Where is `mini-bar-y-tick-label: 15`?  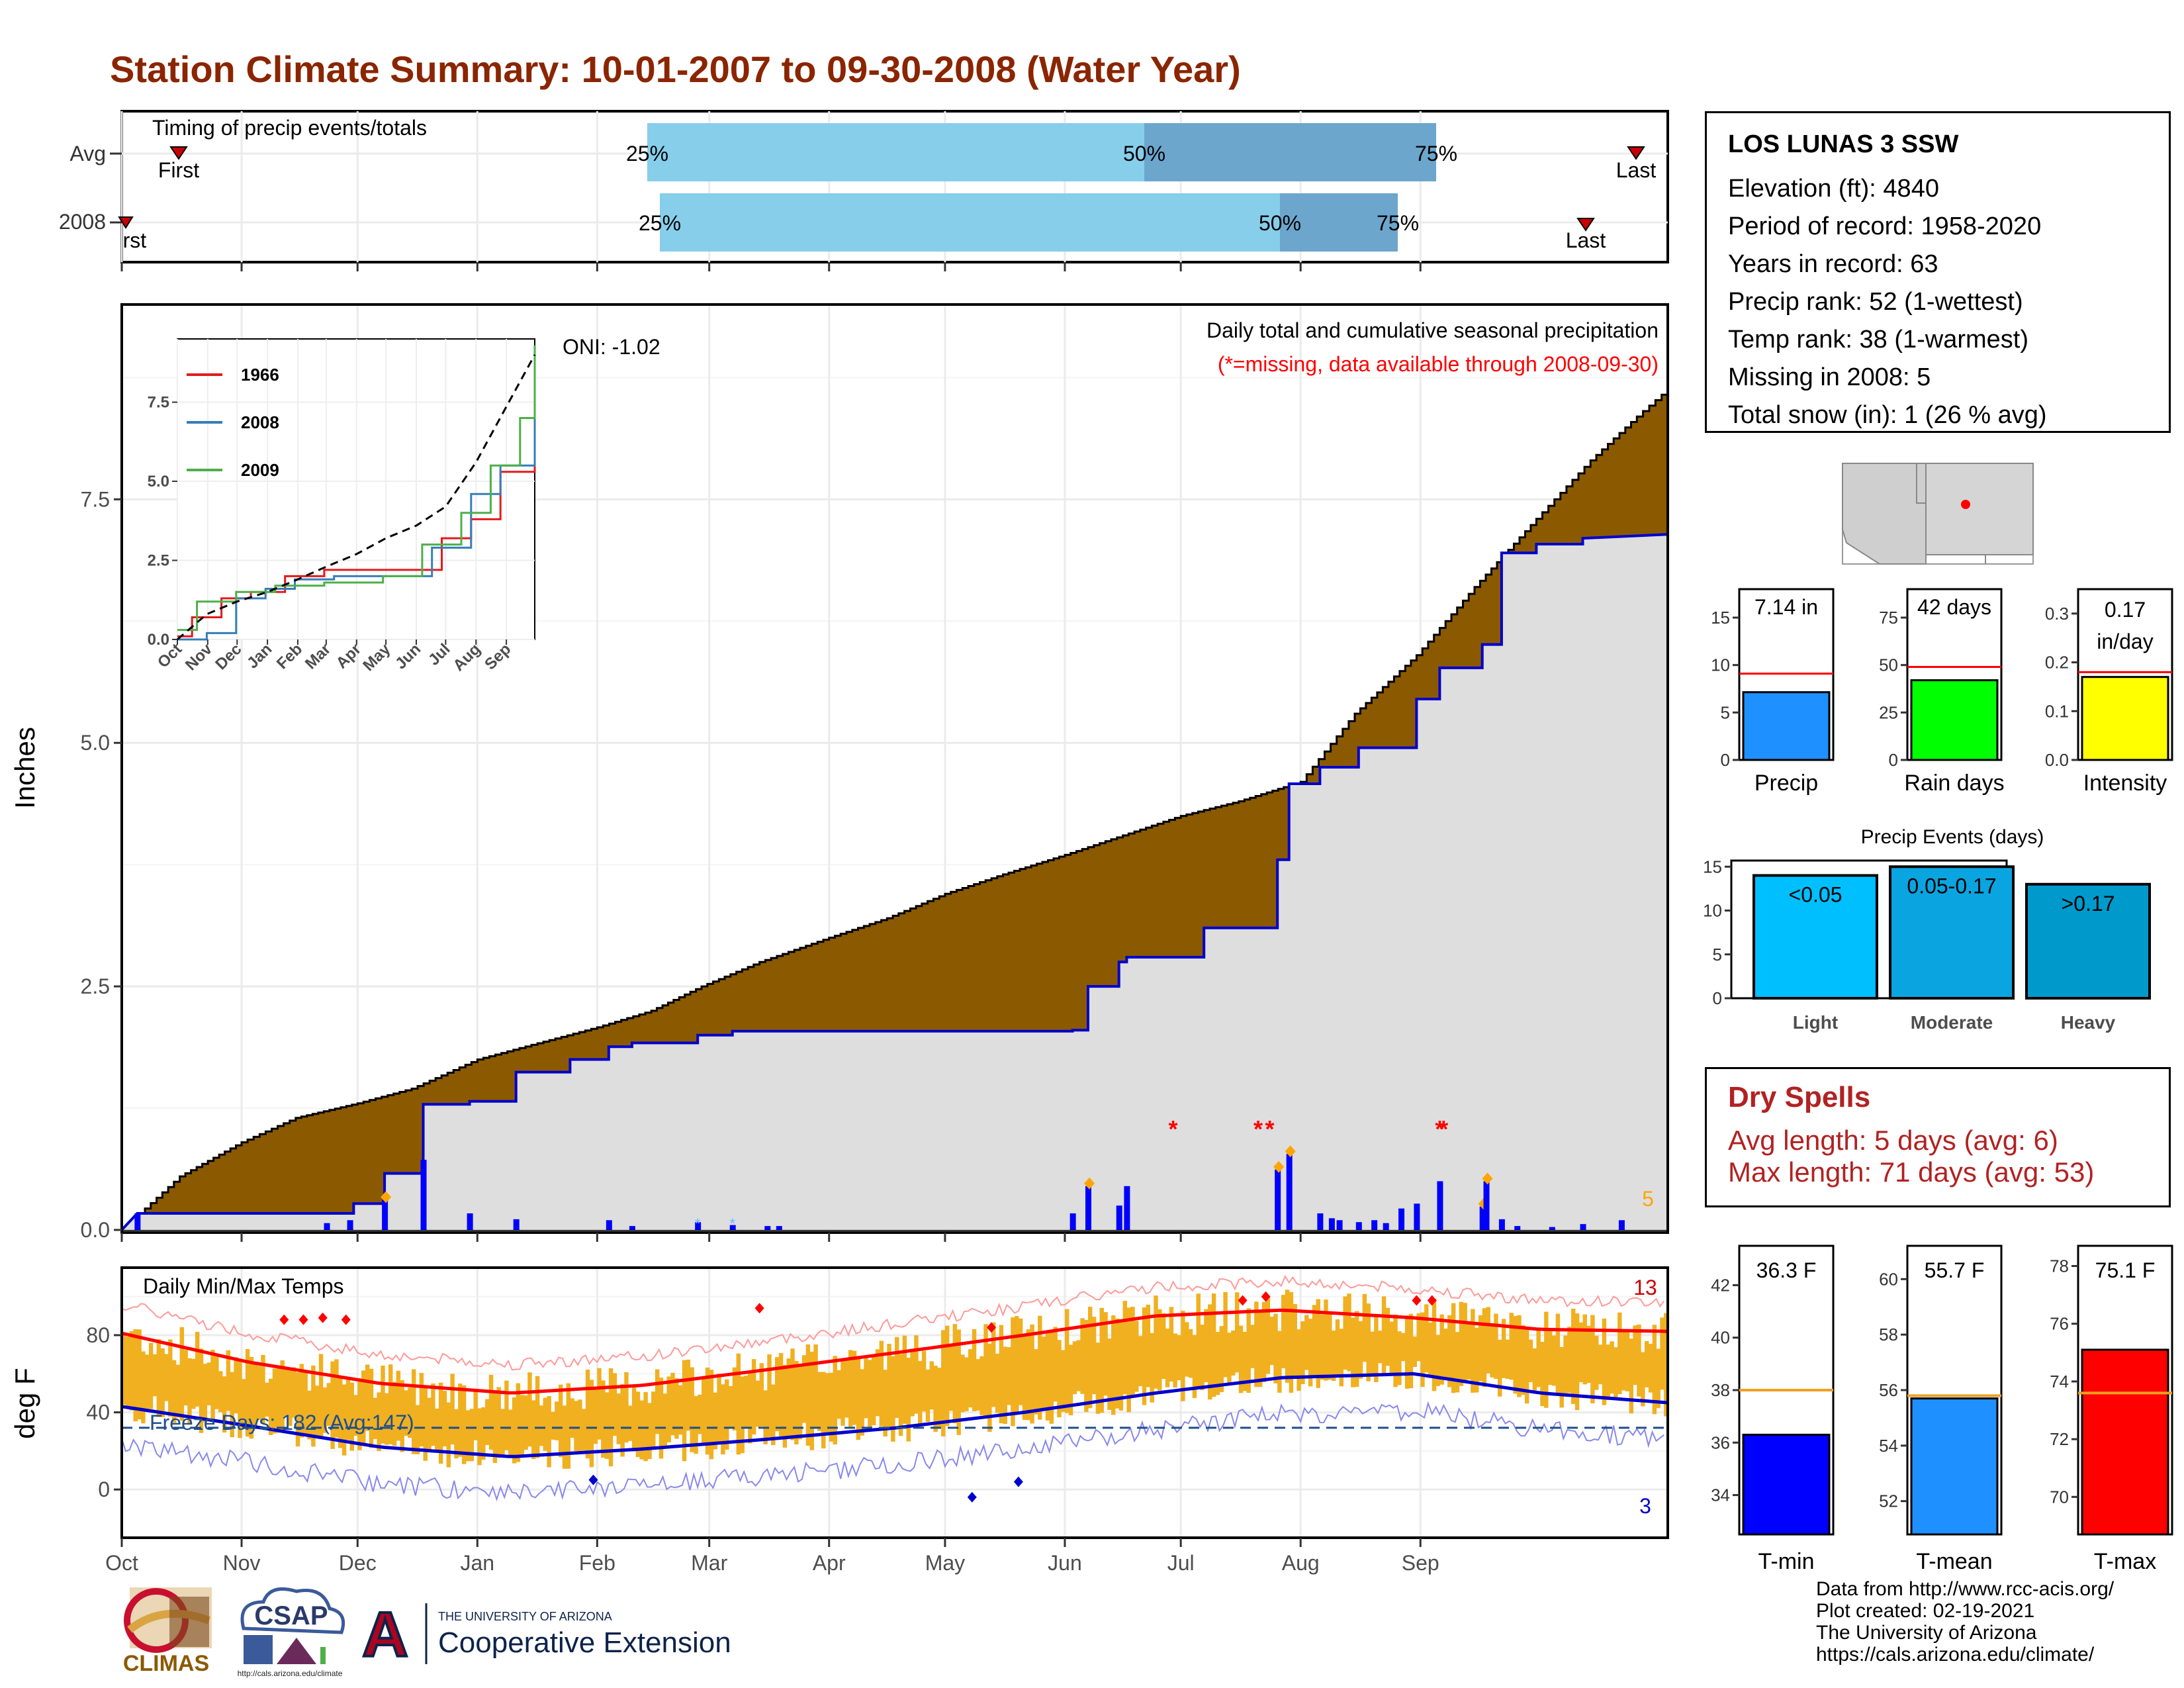
mini-bar-y-tick-label: 15 is located at coordinates (1720, 618).